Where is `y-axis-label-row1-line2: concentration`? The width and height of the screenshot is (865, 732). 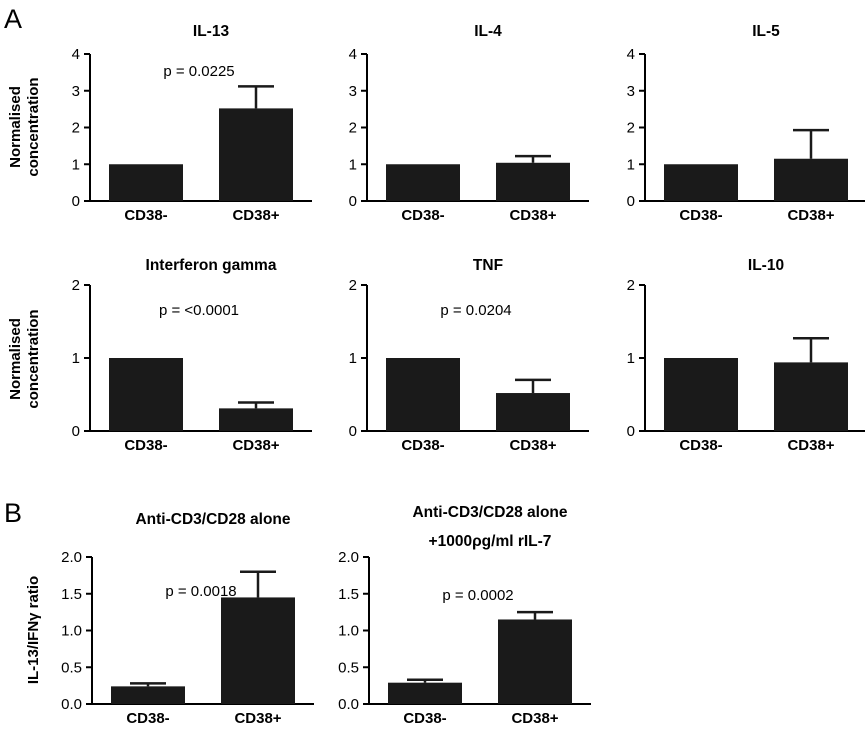 y-axis-label-row1-line2: concentration is located at coordinates (33, 126).